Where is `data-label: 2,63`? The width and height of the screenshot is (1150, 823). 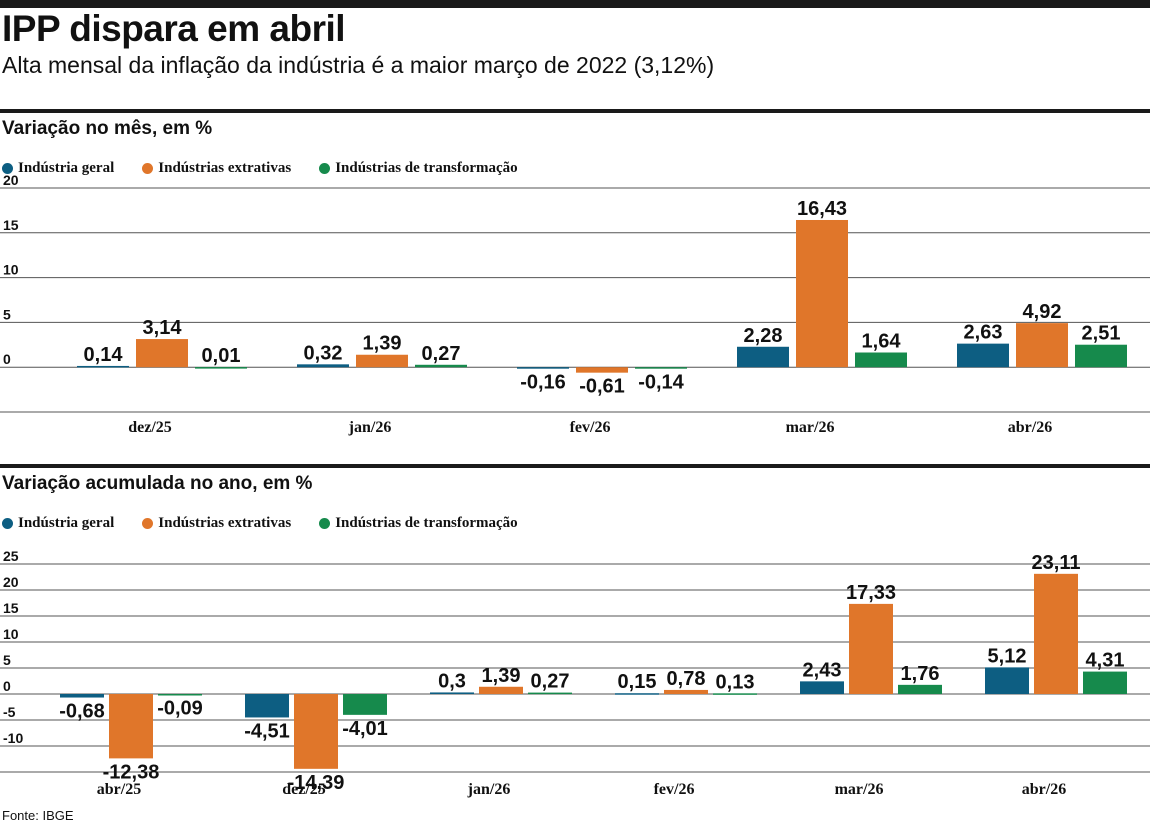
data-label: 2,63 is located at coordinates (983, 333).